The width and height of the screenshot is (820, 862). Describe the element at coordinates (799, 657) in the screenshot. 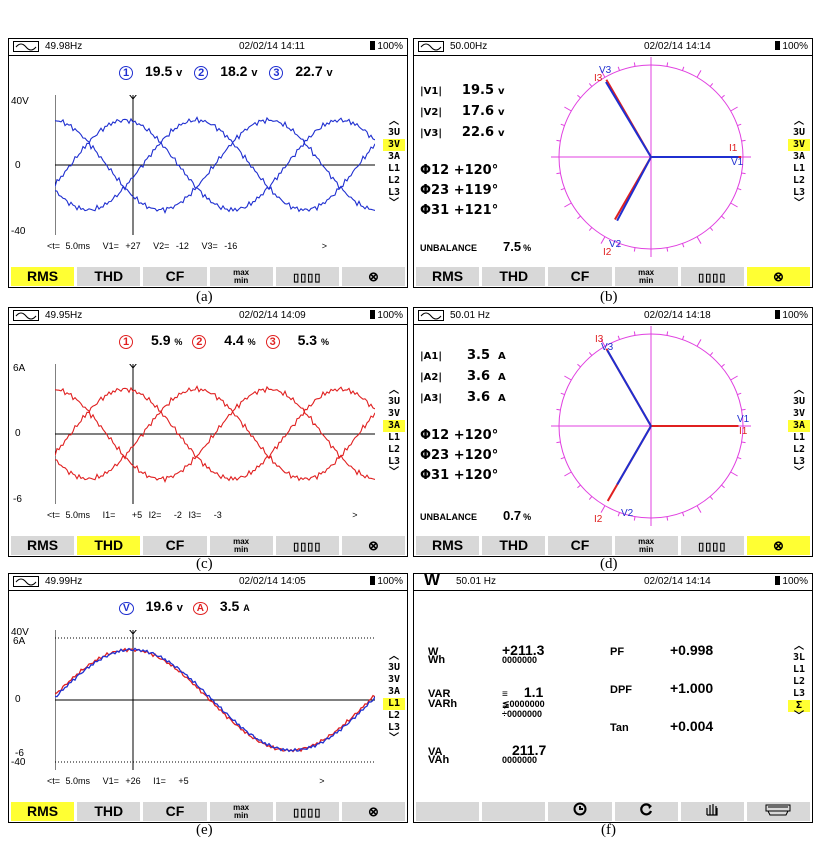

I see `menu-item-3l: 3L` at that location.